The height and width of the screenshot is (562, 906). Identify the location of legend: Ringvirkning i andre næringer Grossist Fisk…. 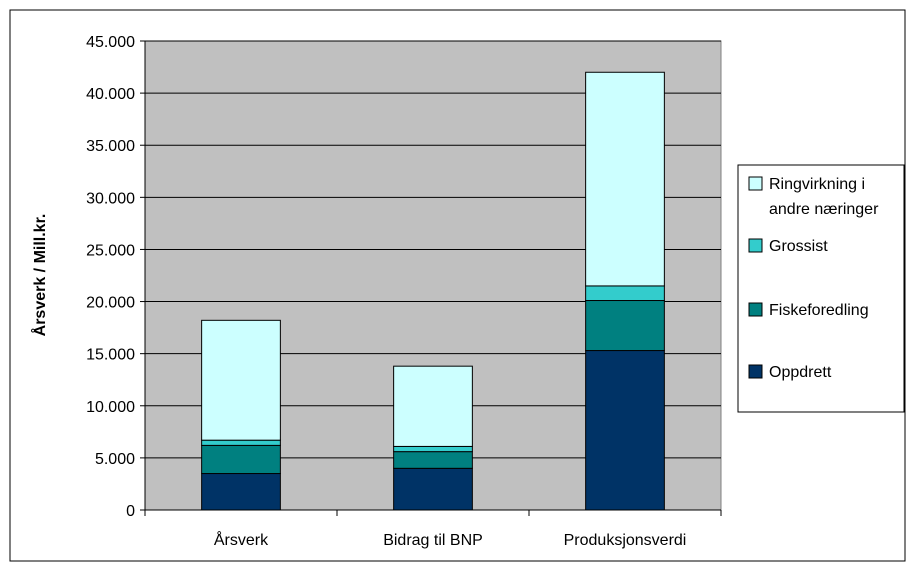
(821, 288).